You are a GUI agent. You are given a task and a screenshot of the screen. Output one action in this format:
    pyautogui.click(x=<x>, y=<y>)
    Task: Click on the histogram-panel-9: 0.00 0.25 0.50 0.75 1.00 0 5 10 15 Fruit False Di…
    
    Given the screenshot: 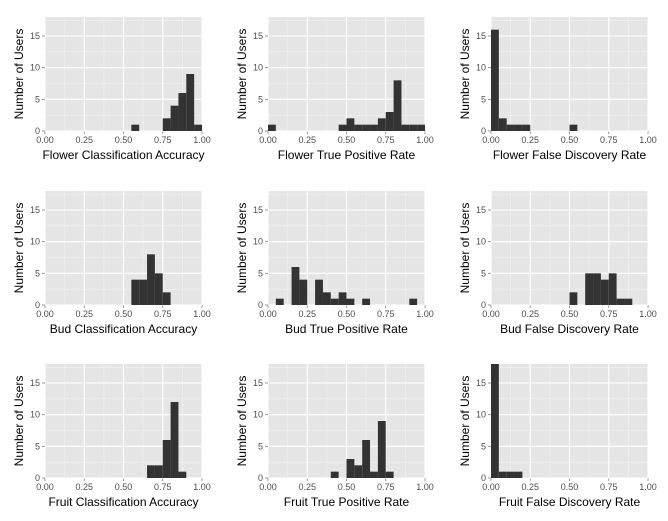 What is the action you would take?
    pyautogui.click(x=557, y=436)
    